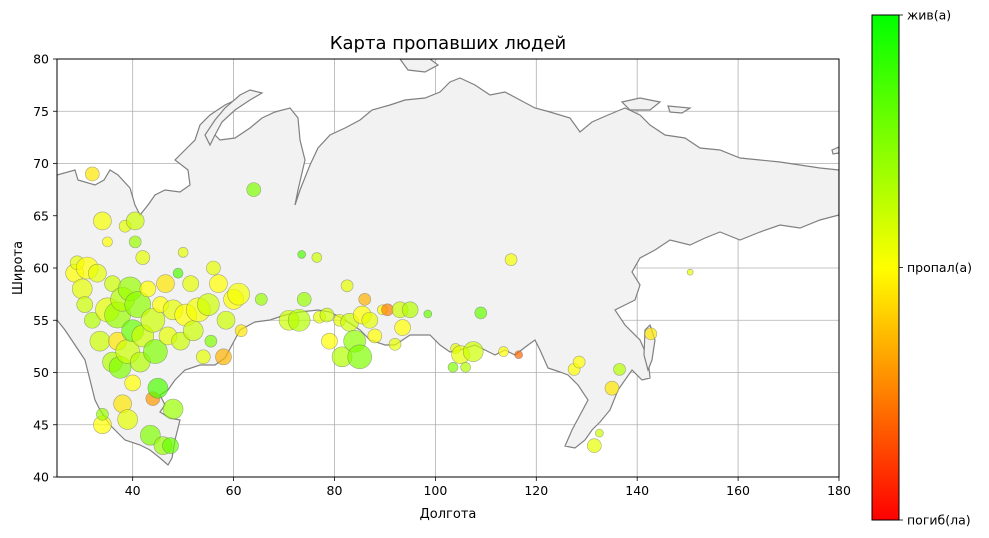 The width and height of the screenshot is (989, 538). I want to click on land-novaya-zemlya, so click(234, 118).